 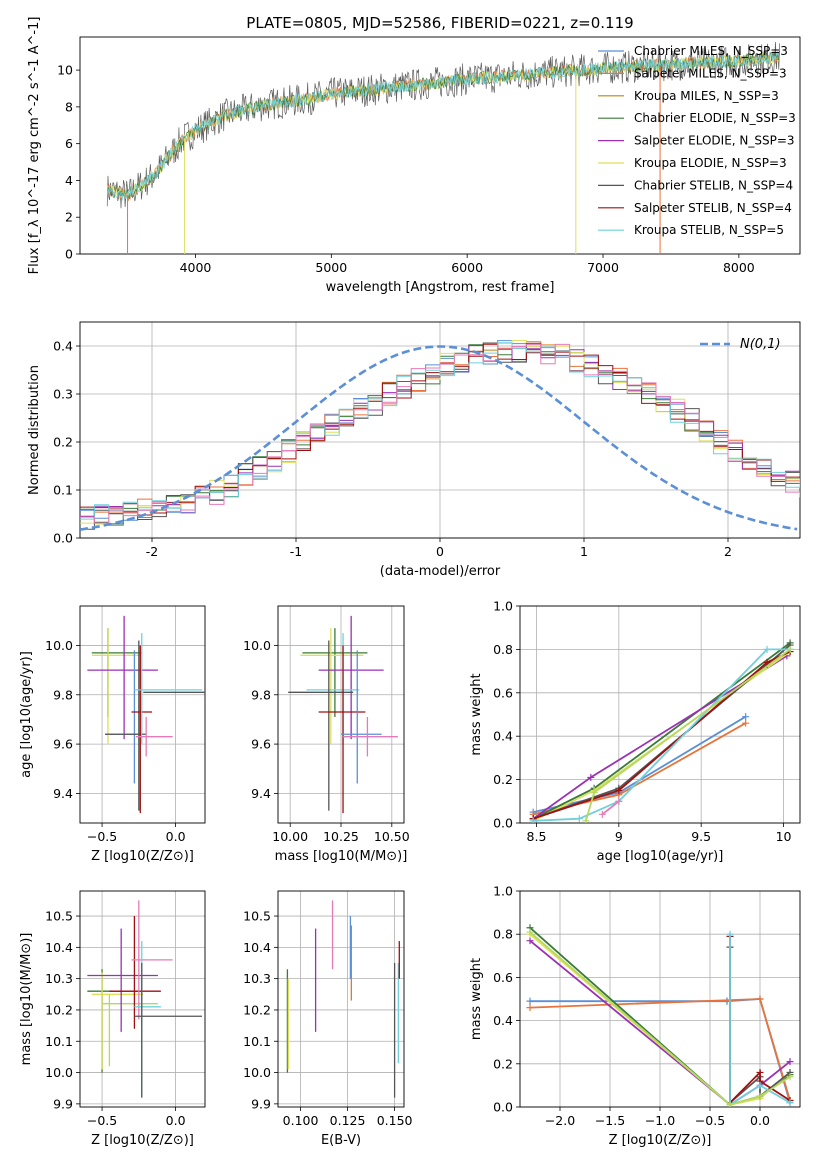 What do you see at coordinates (503, 891) in the screenshot?
I see `y-tick-label: 1.0` at bounding box center [503, 891].